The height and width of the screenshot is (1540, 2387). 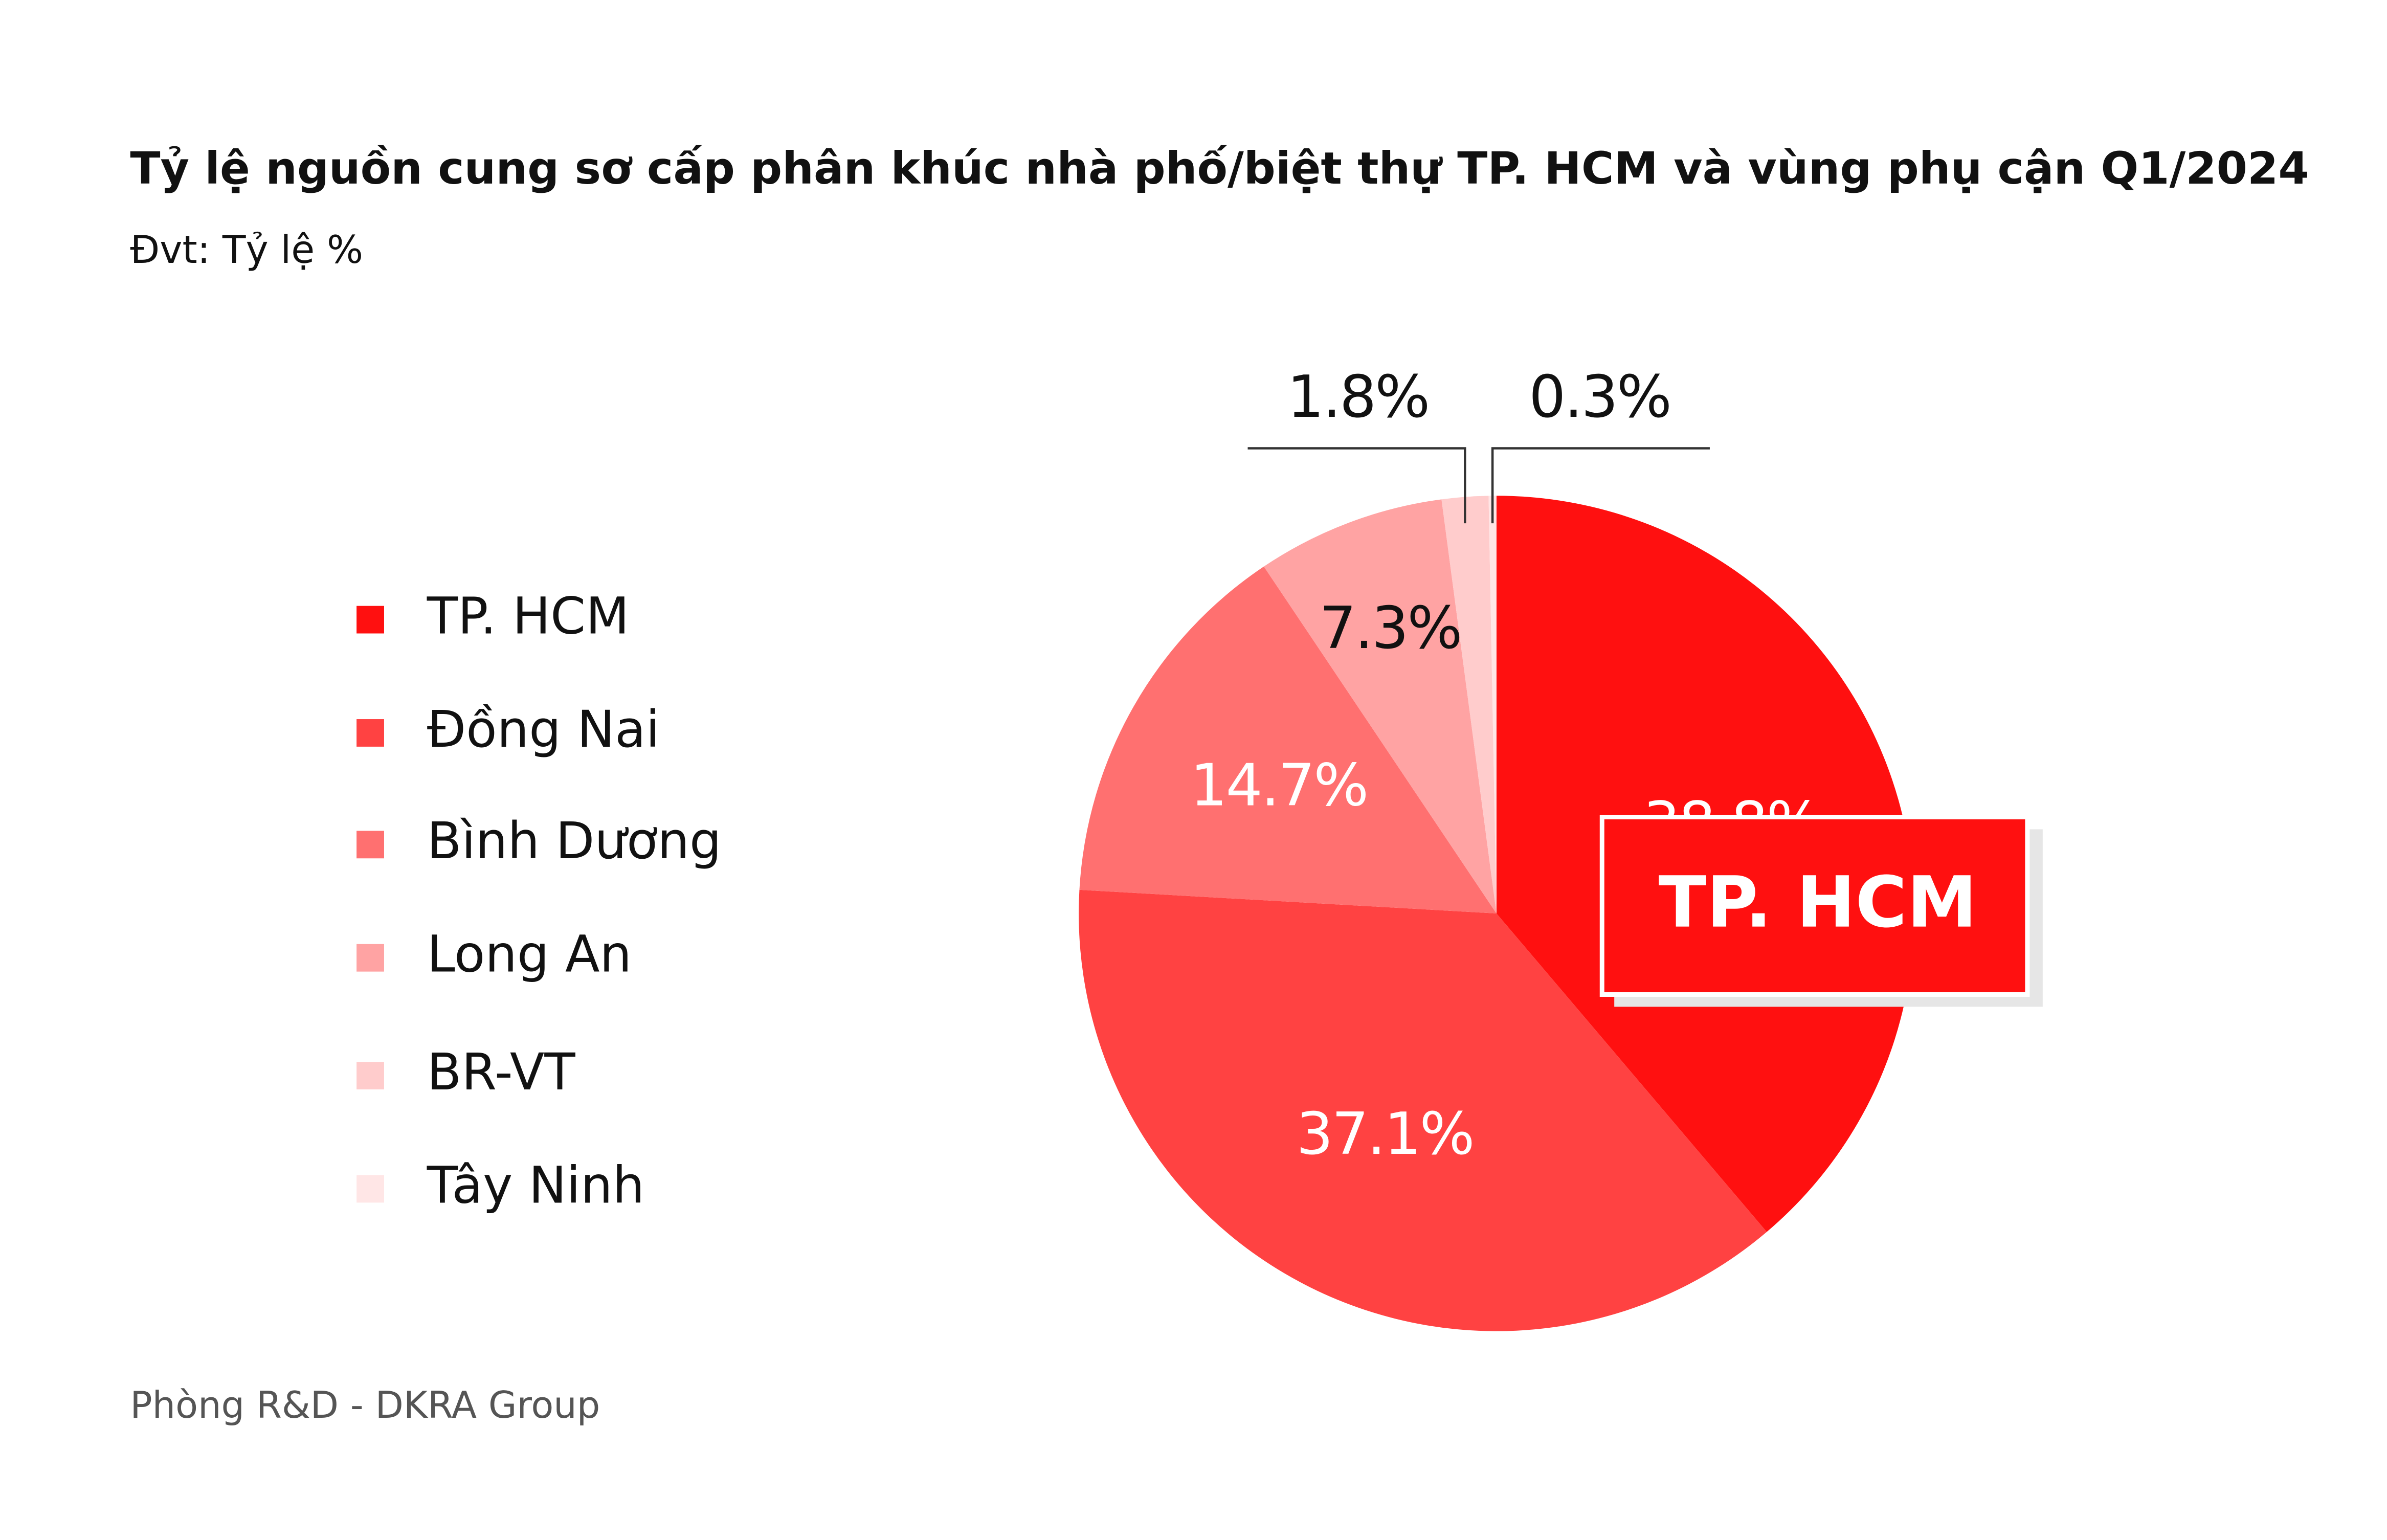 I want to click on callout-label: TP. HCM, so click(x=1818, y=903).